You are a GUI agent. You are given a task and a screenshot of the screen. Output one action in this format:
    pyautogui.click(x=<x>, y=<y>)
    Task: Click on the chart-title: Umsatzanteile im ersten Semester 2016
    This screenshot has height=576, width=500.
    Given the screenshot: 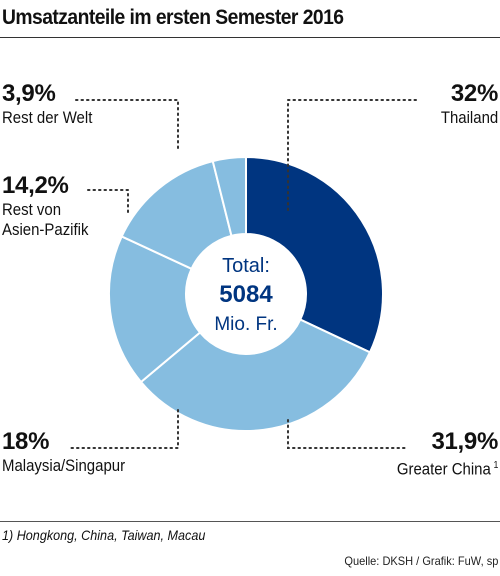 What is the action you would take?
    pyautogui.click(x=173, y=17)
    